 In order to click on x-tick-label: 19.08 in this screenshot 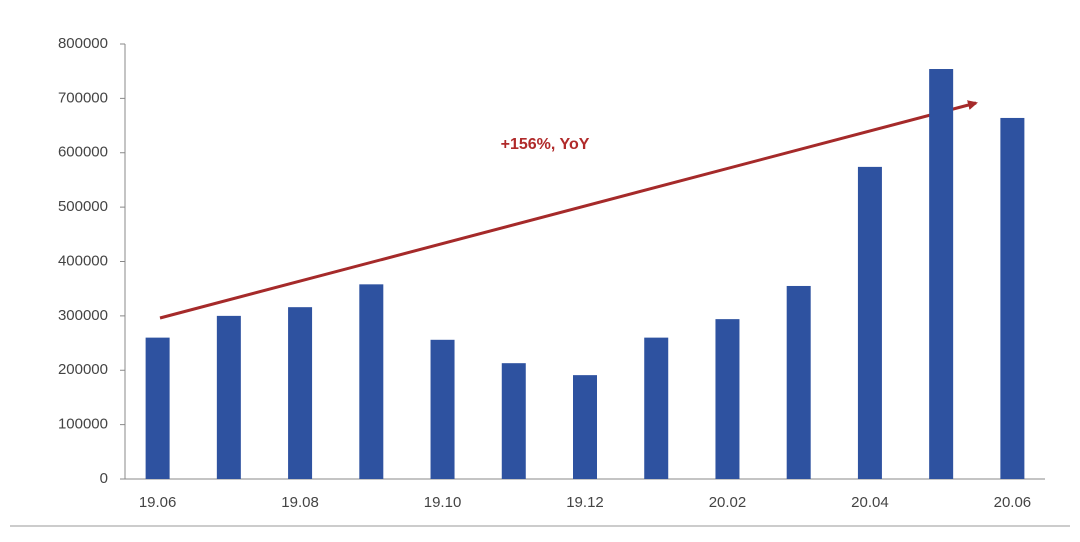, I will do `click(300, 502)`.